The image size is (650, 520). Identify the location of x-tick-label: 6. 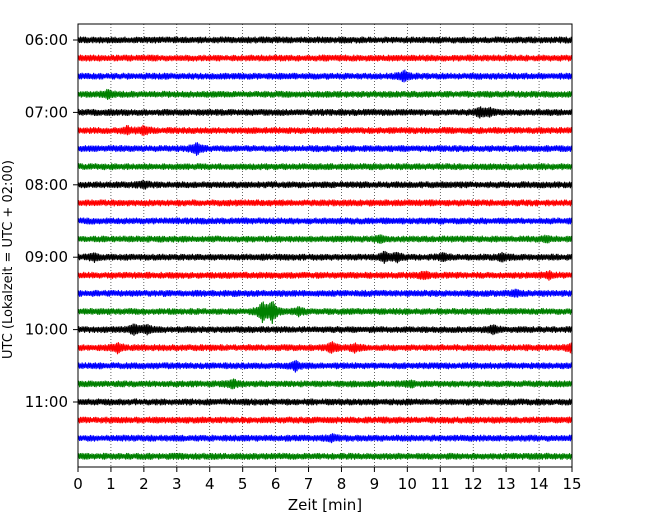
(276, 484).